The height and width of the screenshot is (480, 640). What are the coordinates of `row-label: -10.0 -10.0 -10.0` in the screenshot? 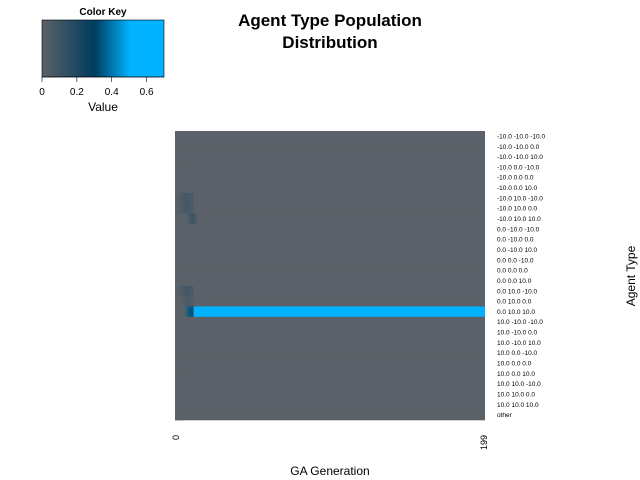 It's located at (521, 136).